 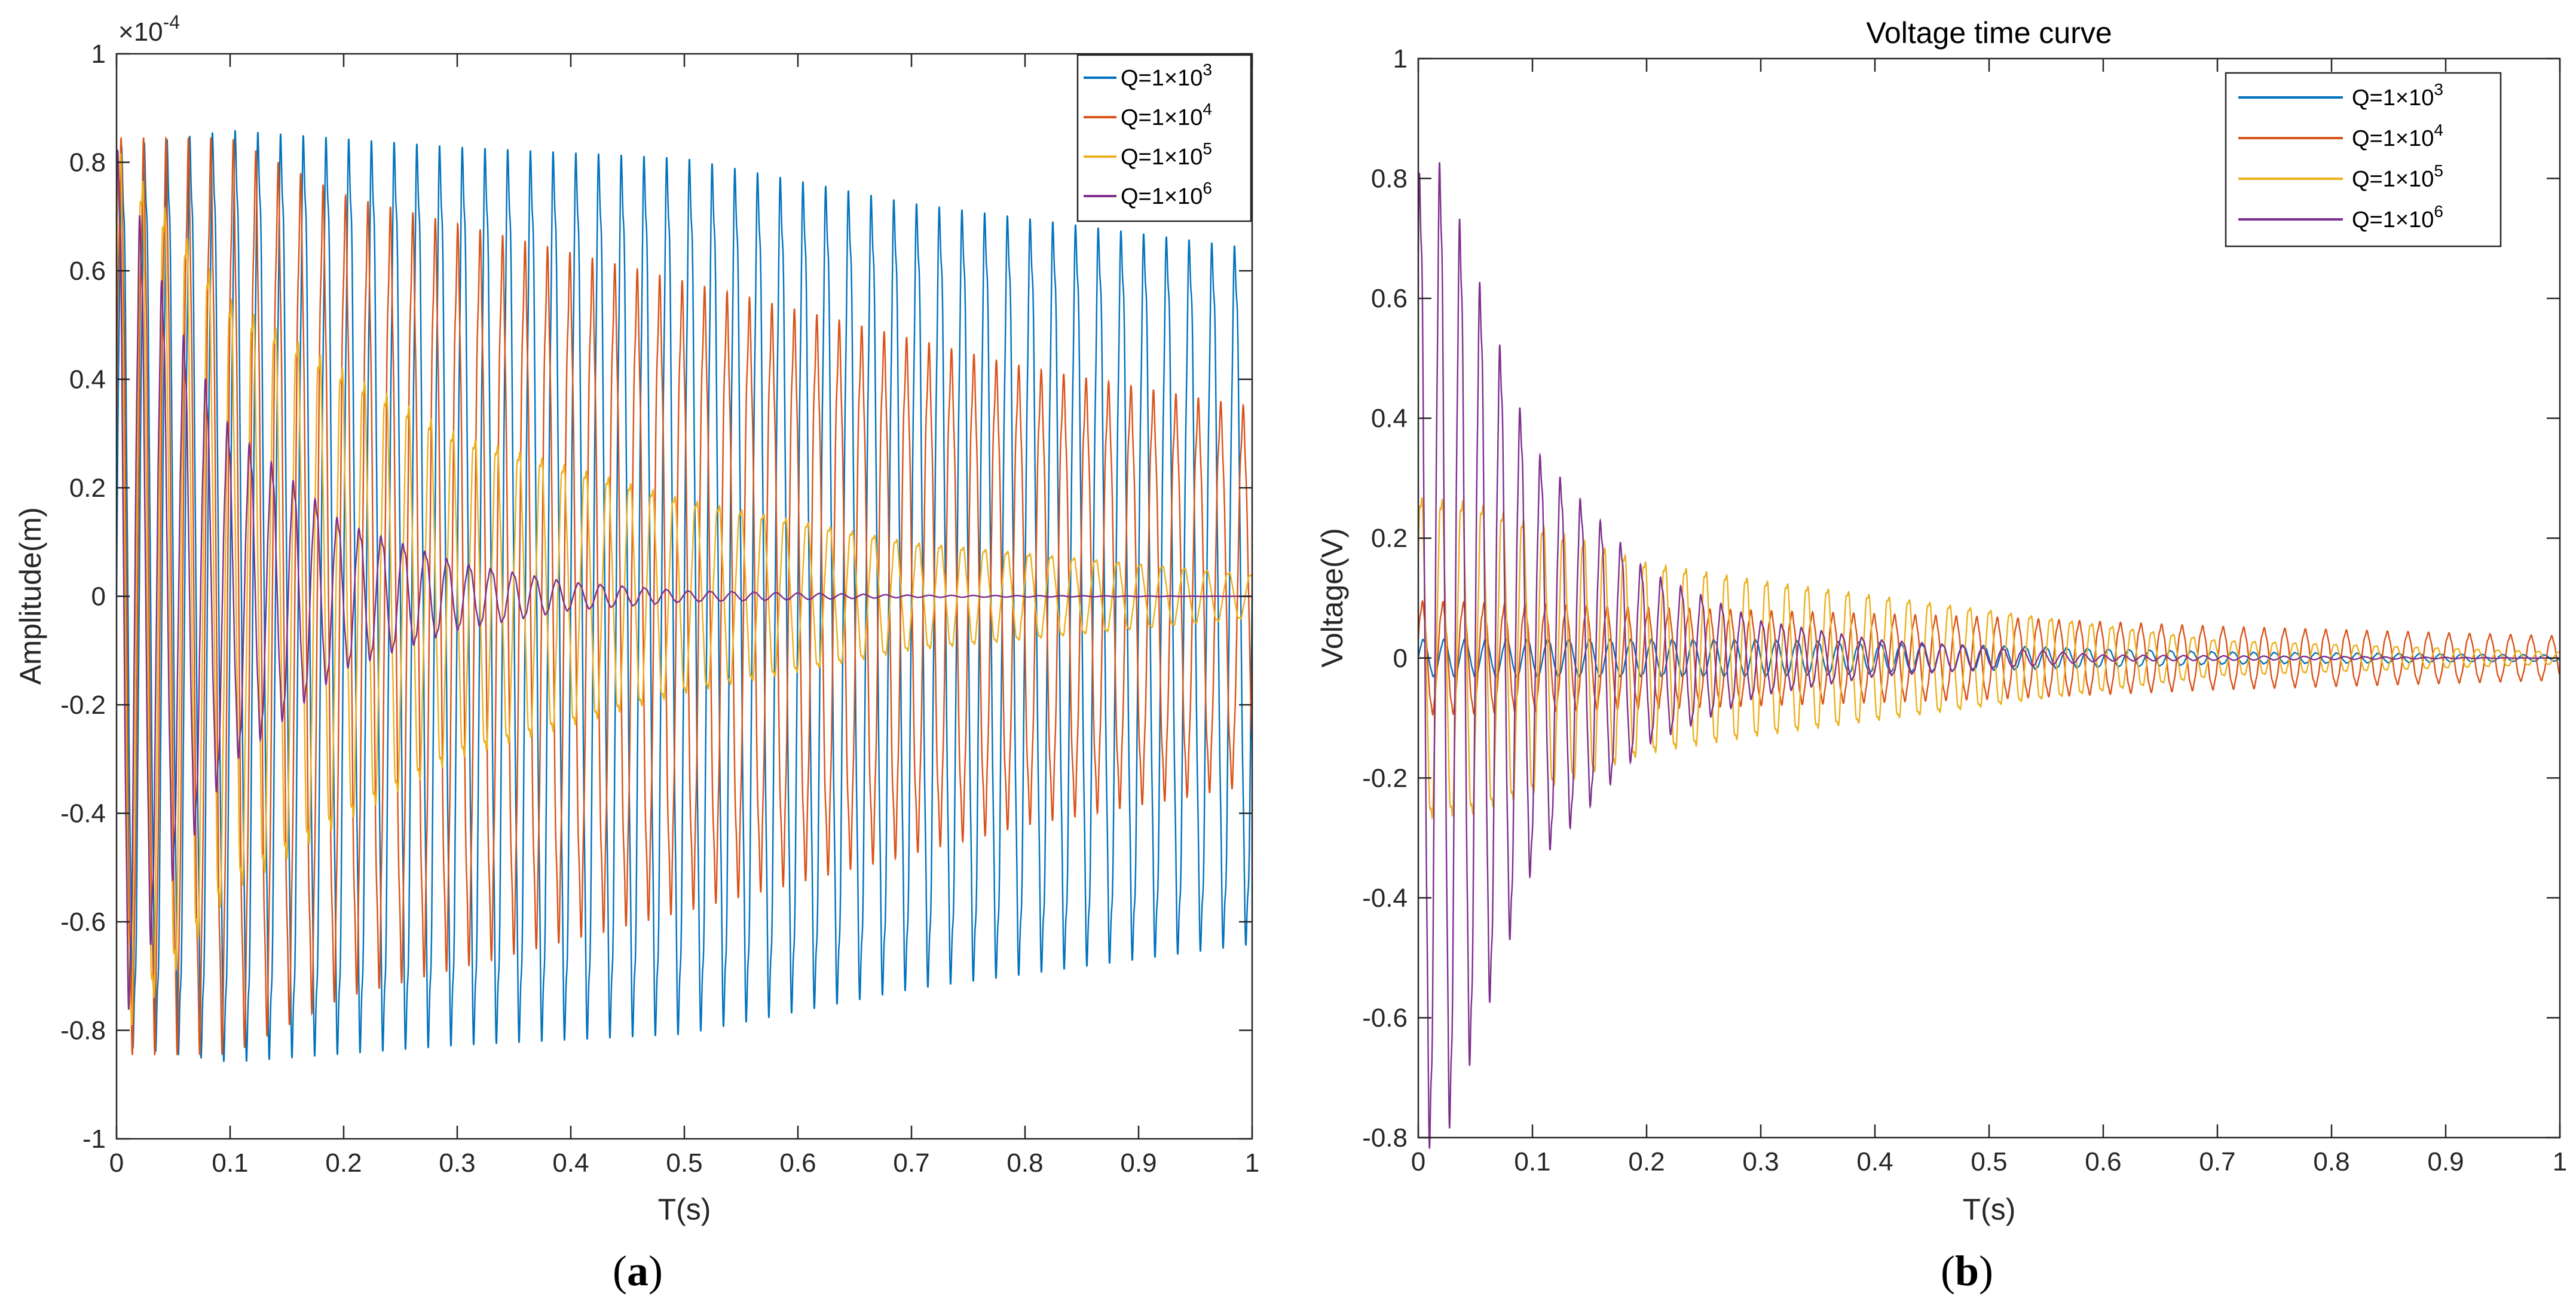 What do you see at coordinates (1989, 1209) in the screenshot?
I see `x-axis-label-b: T(s)` at bounding box center [1989, 1209].